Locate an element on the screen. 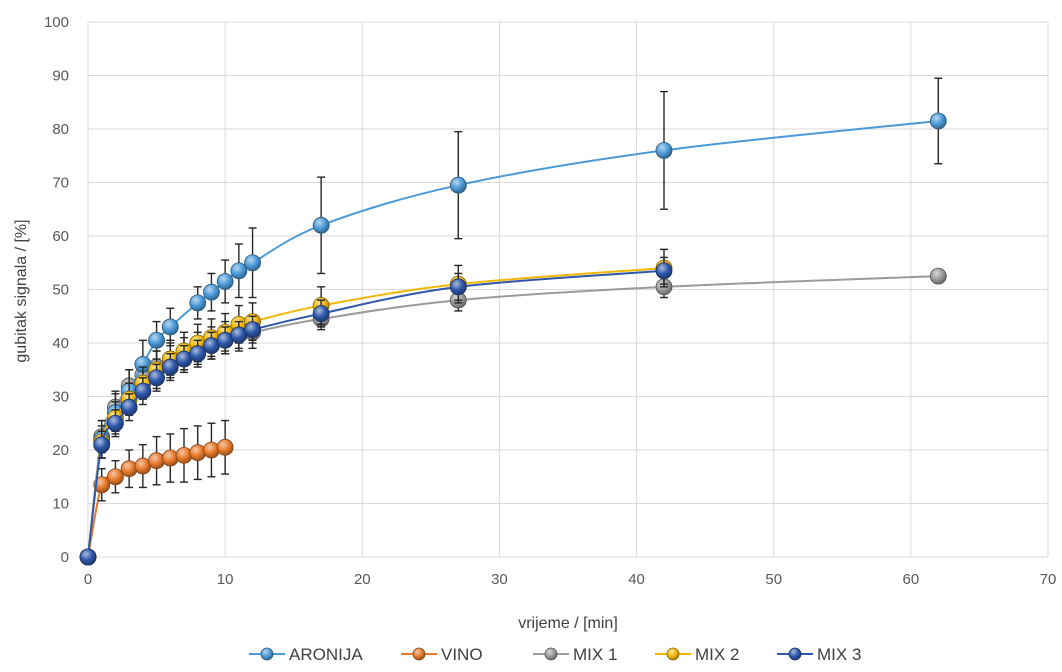 This screenshot has height=672, width=1062. y-tick-label: 90 is located at coordinates (60, 76).